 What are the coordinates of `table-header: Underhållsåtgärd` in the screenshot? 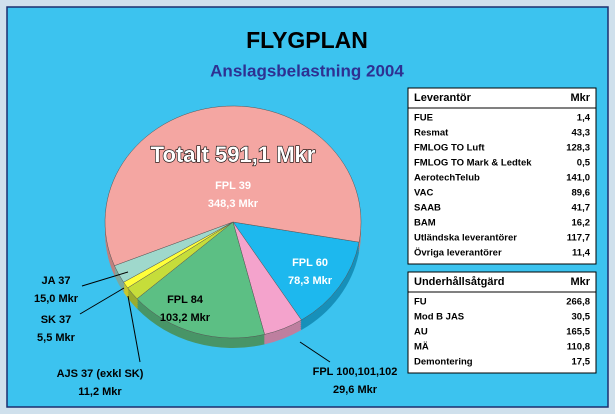 It's located at (459, 282).